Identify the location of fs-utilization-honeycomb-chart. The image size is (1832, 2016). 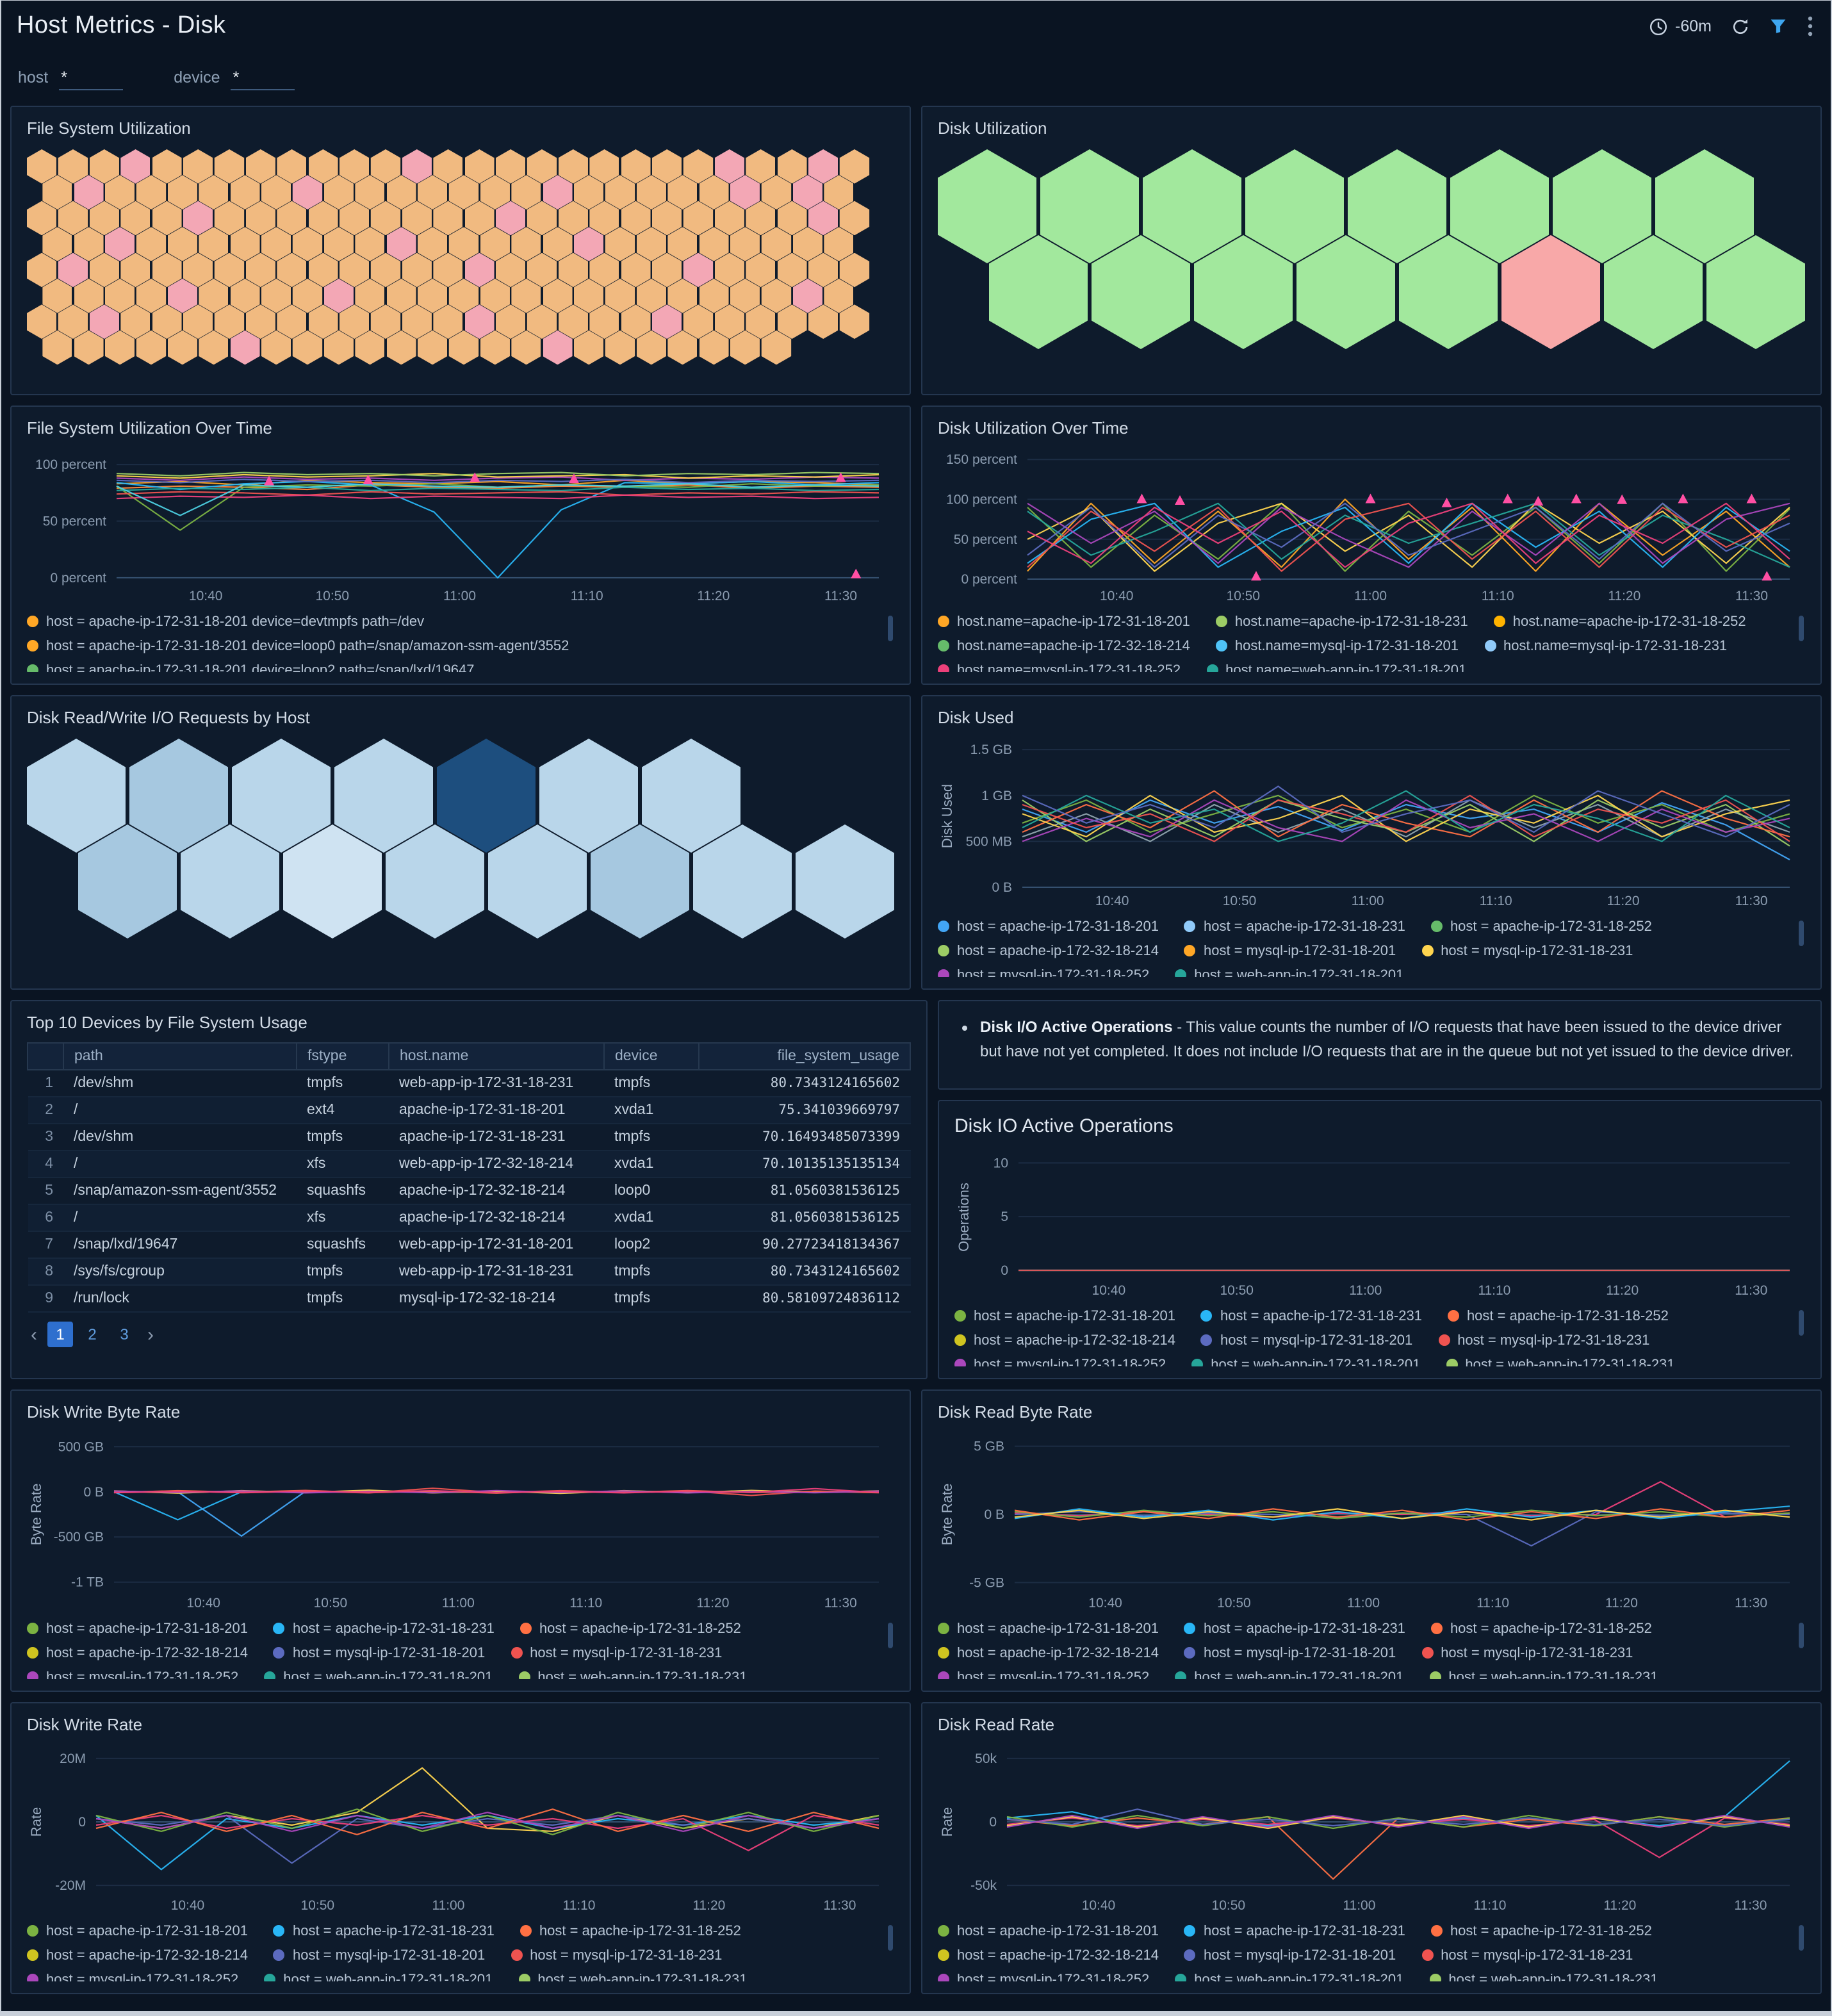
(460, 265).